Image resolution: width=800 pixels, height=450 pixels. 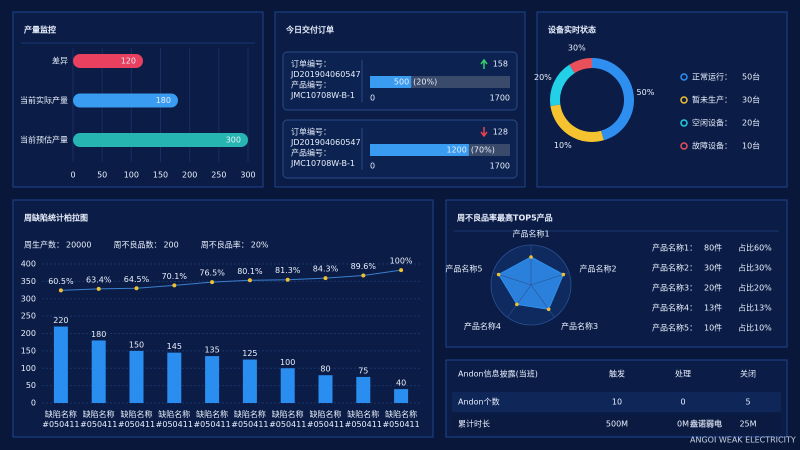 I want to click on table-cell: 5, so click(x=747, y=402).